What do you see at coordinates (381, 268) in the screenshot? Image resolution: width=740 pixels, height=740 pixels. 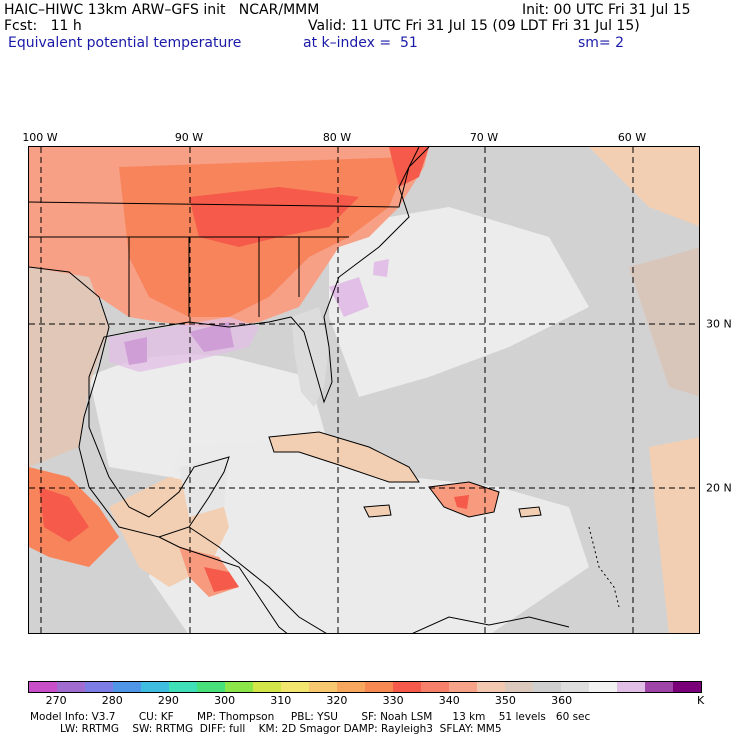 I see `lavender-atlantic-small` at bounding box center [381, 268].